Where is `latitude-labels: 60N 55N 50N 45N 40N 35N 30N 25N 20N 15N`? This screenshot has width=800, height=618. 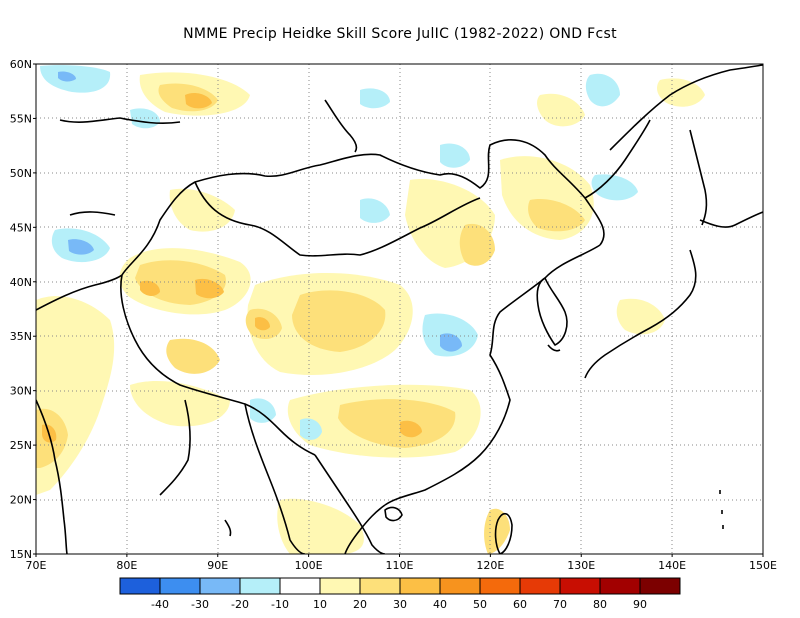
latitude-labels: 60N 55N 50N 45N 40N 35N 30N 25N 20N 15N is located at coordinates (23, 309).